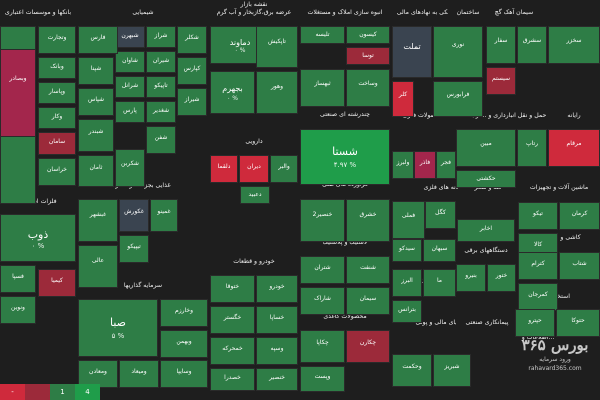 This screenshot has width=600, height=400. Describe the element at coordinates (96, 71) in the screenshot. I see `stock-tile: شپنا` at that location.